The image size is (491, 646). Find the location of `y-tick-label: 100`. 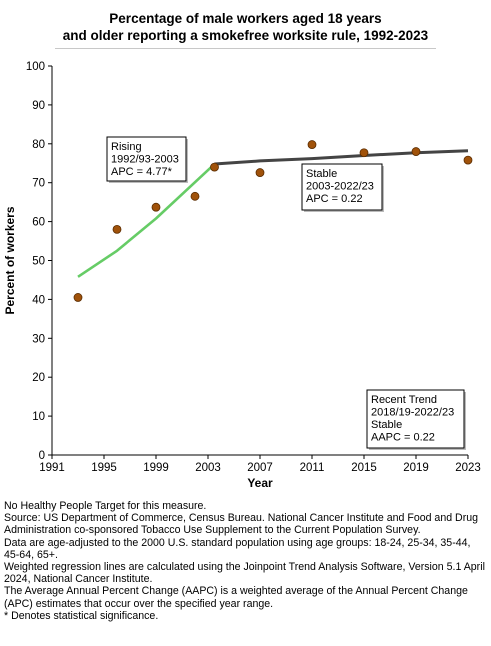

y-tick-label: 100 is located at coordinates (35, 67).